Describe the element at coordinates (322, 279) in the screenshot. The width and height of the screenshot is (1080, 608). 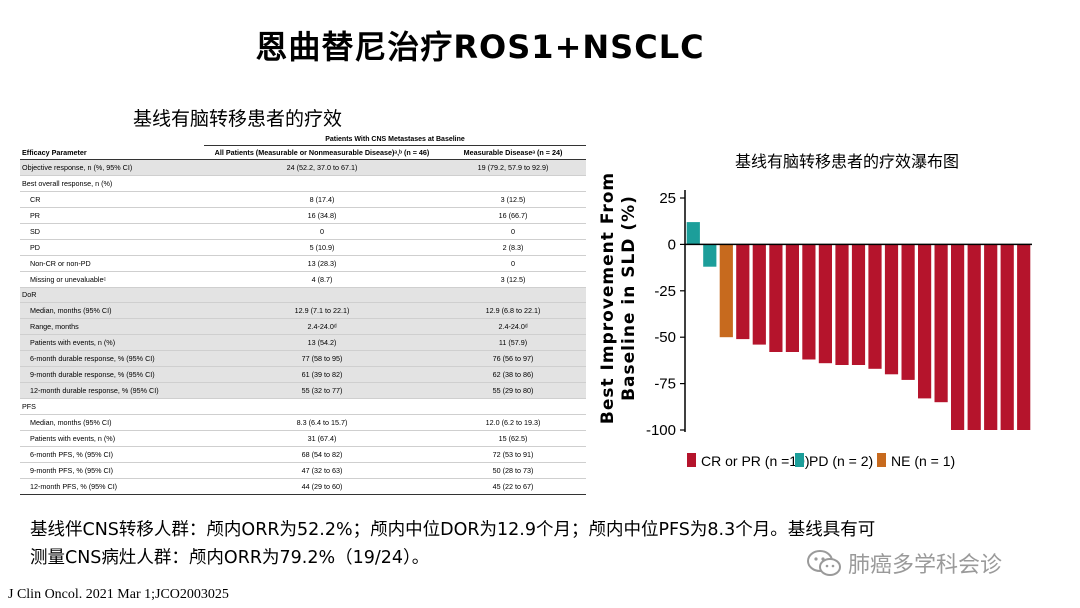
I see `cell-all: 4 (8.7)` at that location.